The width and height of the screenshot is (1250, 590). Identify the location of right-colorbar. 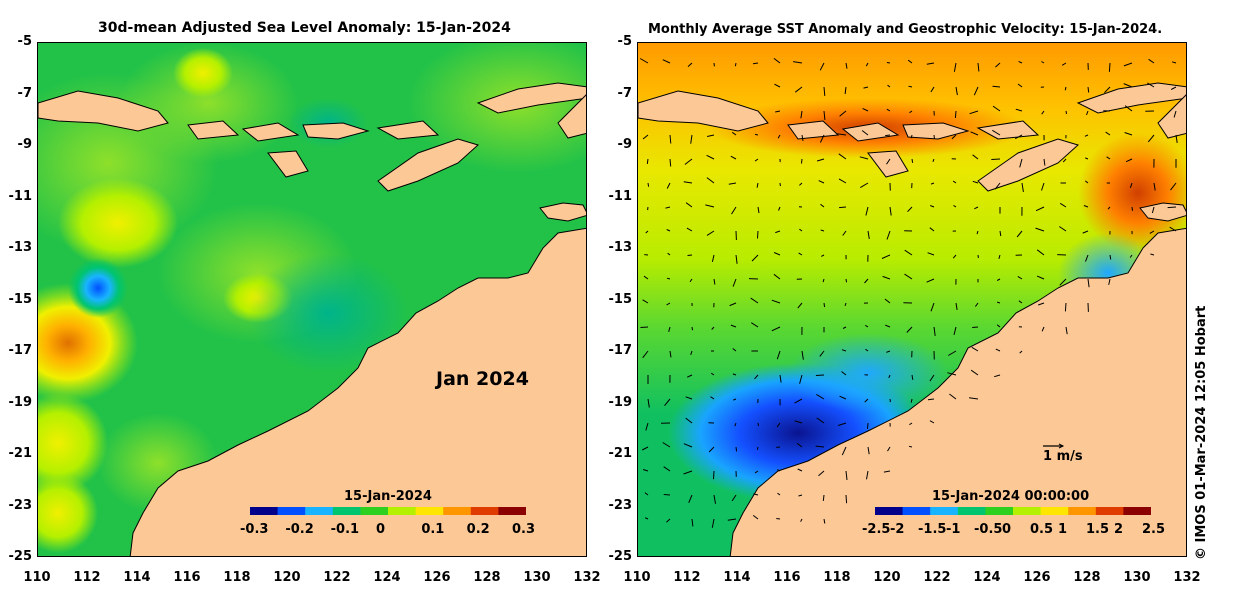
(1013, 511).